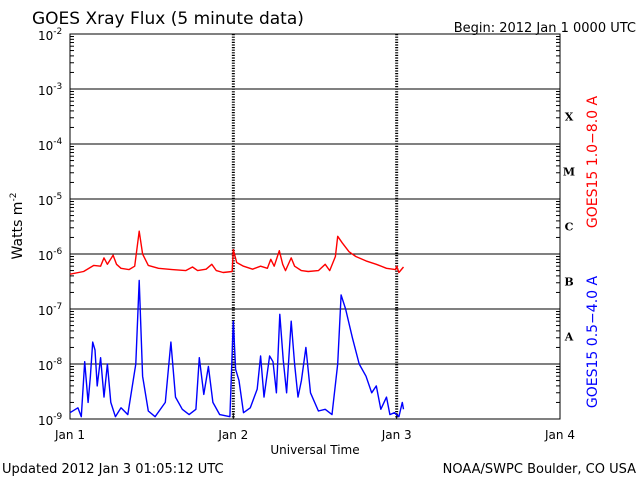 This screenshot has width=640, height=480. I want to click on y-tick-label: 10⁻², so click(50, 35).